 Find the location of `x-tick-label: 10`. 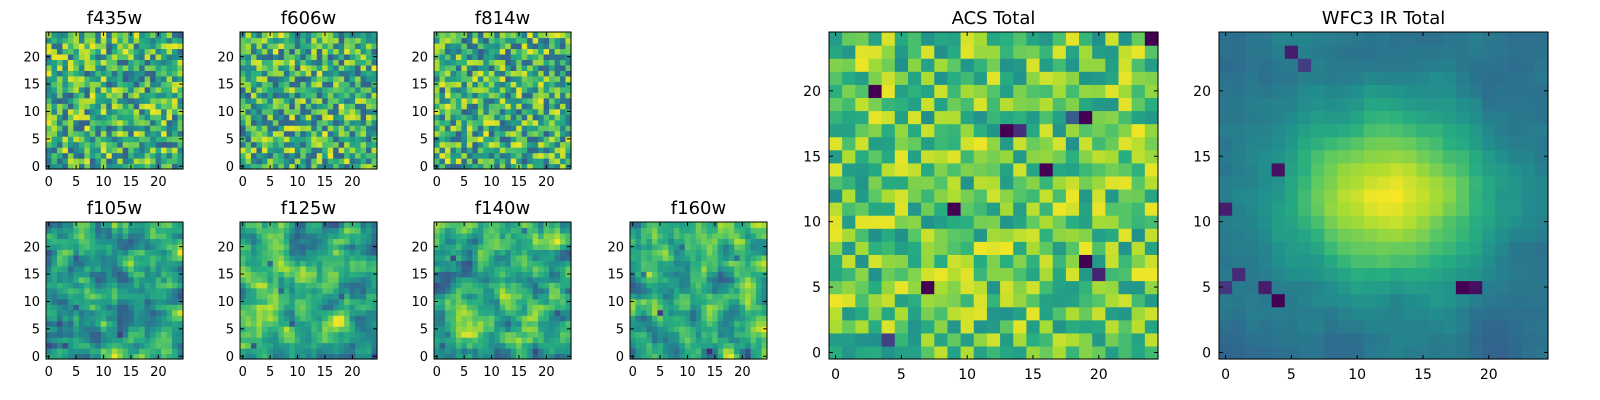

x-tick-label: 10 is located at coordinates (297, 182).